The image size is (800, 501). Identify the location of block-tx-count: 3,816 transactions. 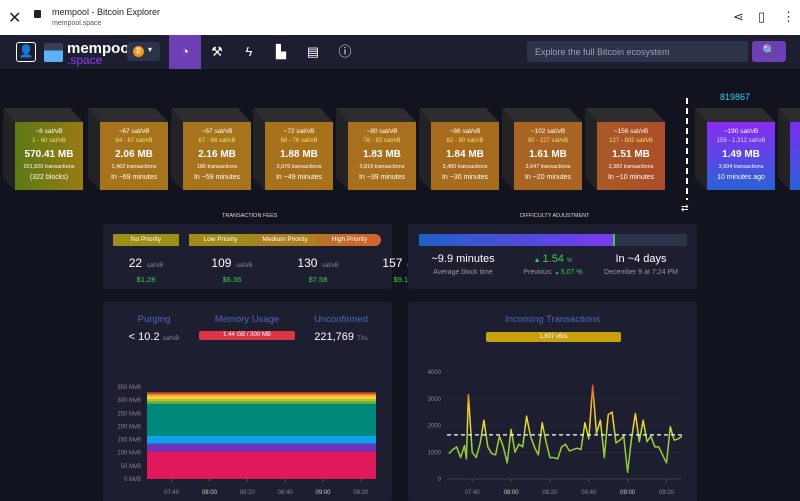
(382, 167).